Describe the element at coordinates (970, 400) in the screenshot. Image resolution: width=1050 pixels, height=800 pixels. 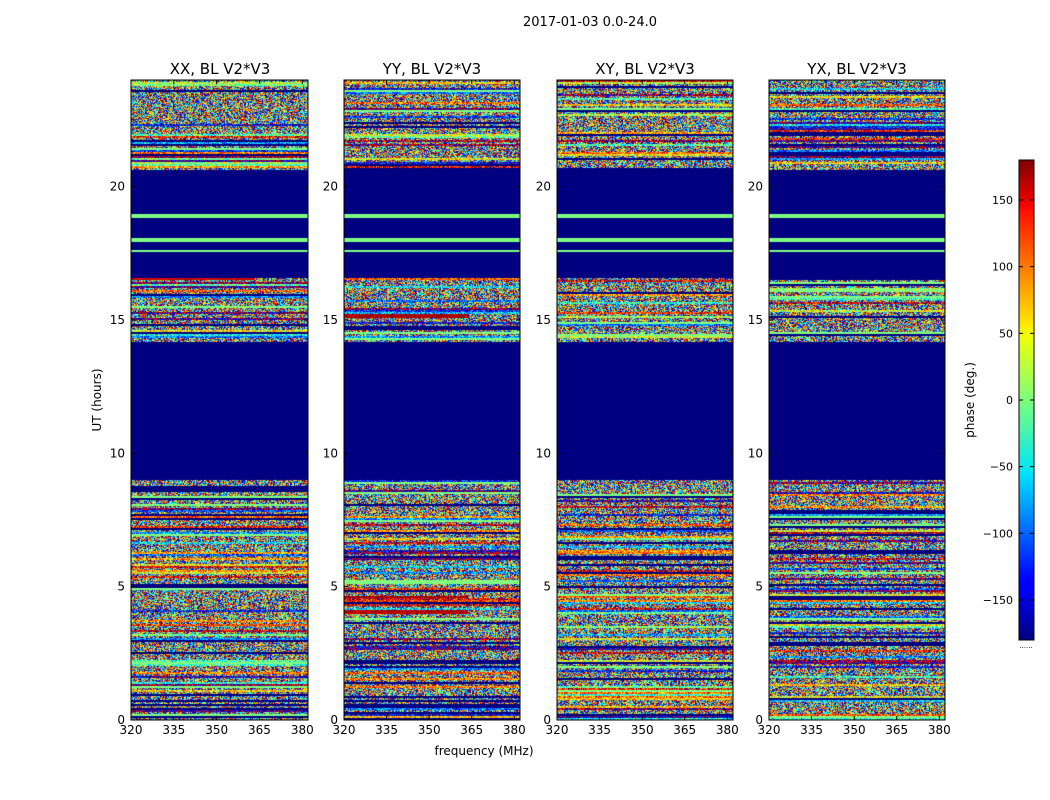
I see `colorbar-label: phase (deg.)` at that location.